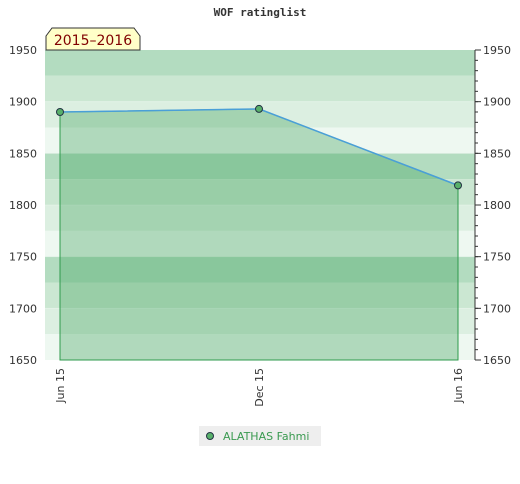 The image size is (520, 484). I want to click on y2-tick-label: 1800, so click(497, 205).